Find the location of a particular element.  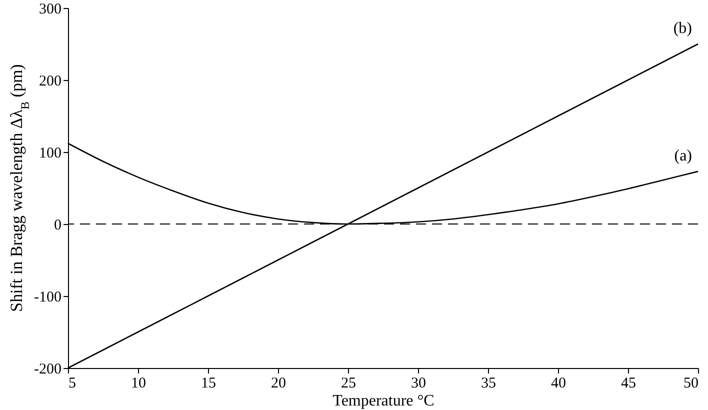

x-axis-title: Temperature °C is located at coordinates (383, 401).